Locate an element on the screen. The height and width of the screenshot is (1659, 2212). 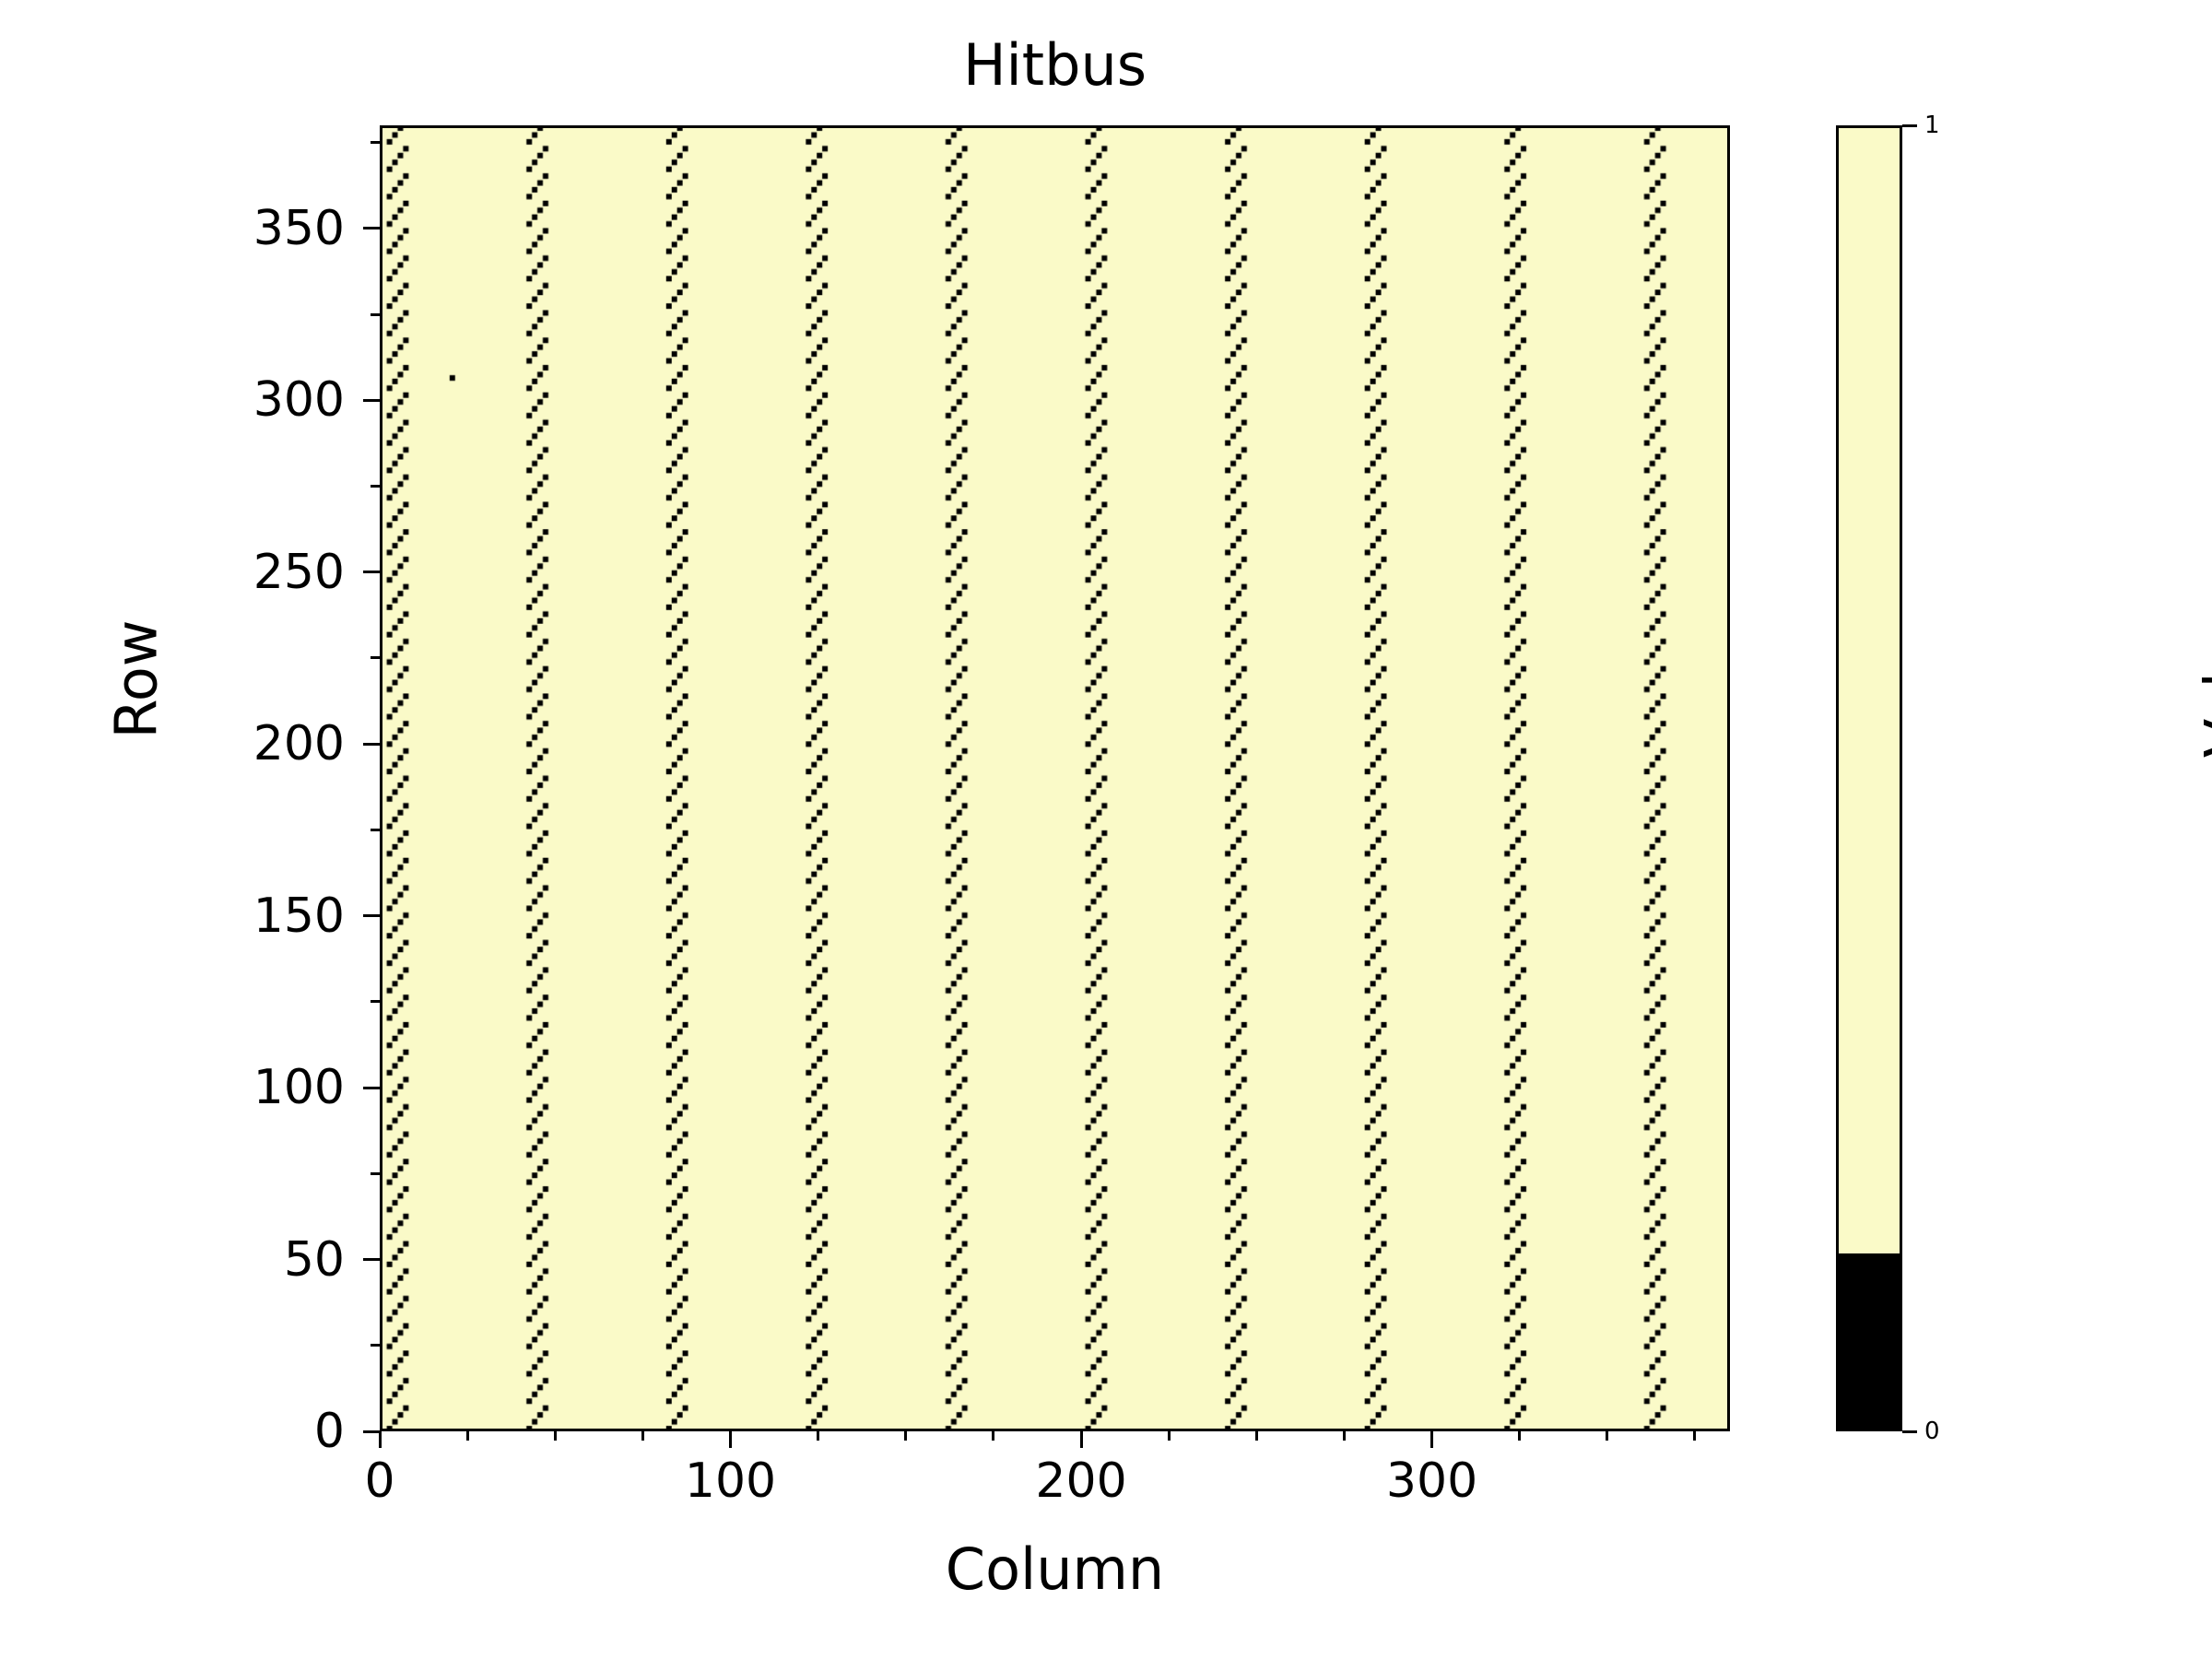
colorbar-label: Value is located at coordinates (2202, 679).